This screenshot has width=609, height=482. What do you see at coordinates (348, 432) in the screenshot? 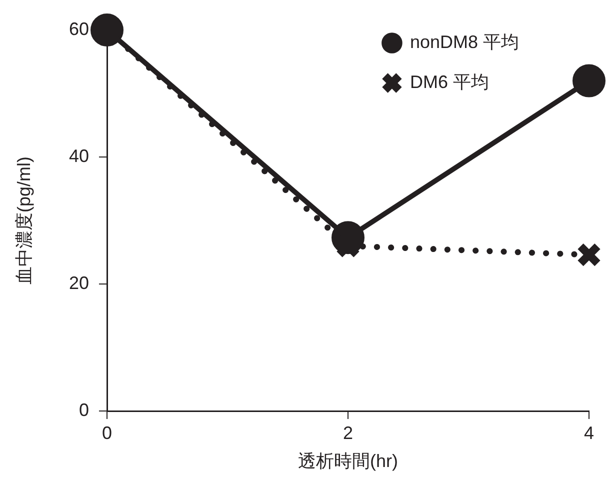
I see `x-tick-label: 2` at bounding box center [348, 432].